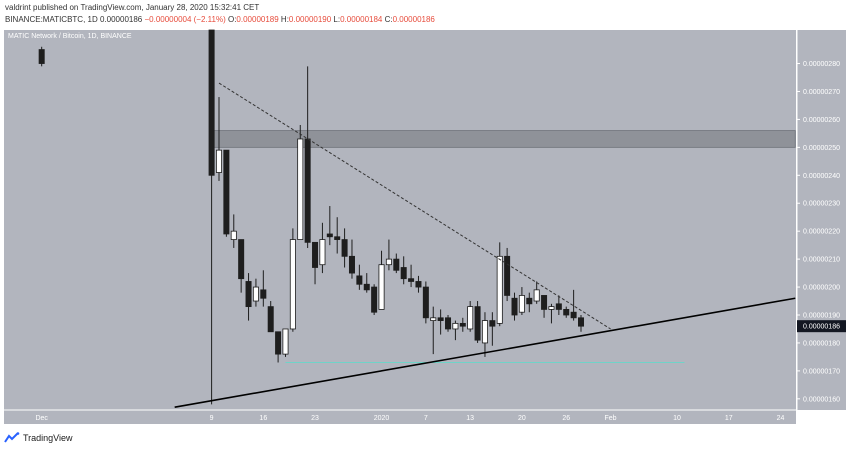 Image resolution: width=850 pixels, height=449 pixels. What do you see at coordinates (121, 19) in the screenshot?
I see `last-value: 0.00000186` at bounding box center [121, 19].